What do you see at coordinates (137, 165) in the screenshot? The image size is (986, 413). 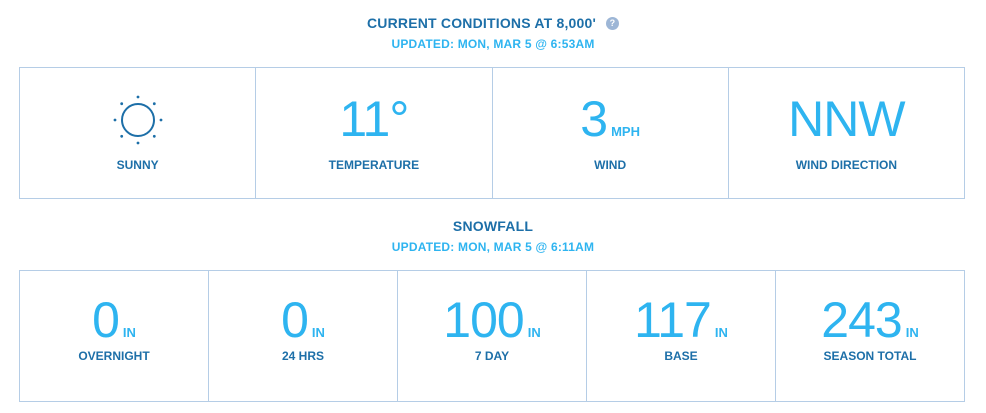 I see `weather-label: SUNNY` at bounding box center [137, 165].